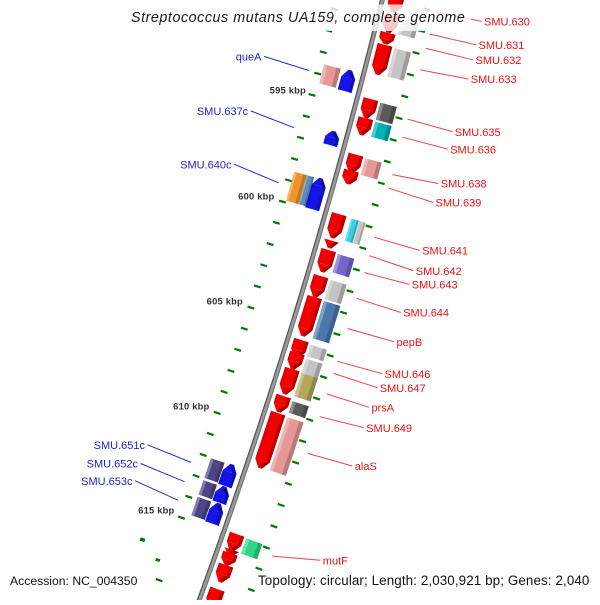 This screenshot has width=600, height=605. Describe the element at coordinates (507, 22) in the screenshot. I see `svg-text: SMU.630` at that location.